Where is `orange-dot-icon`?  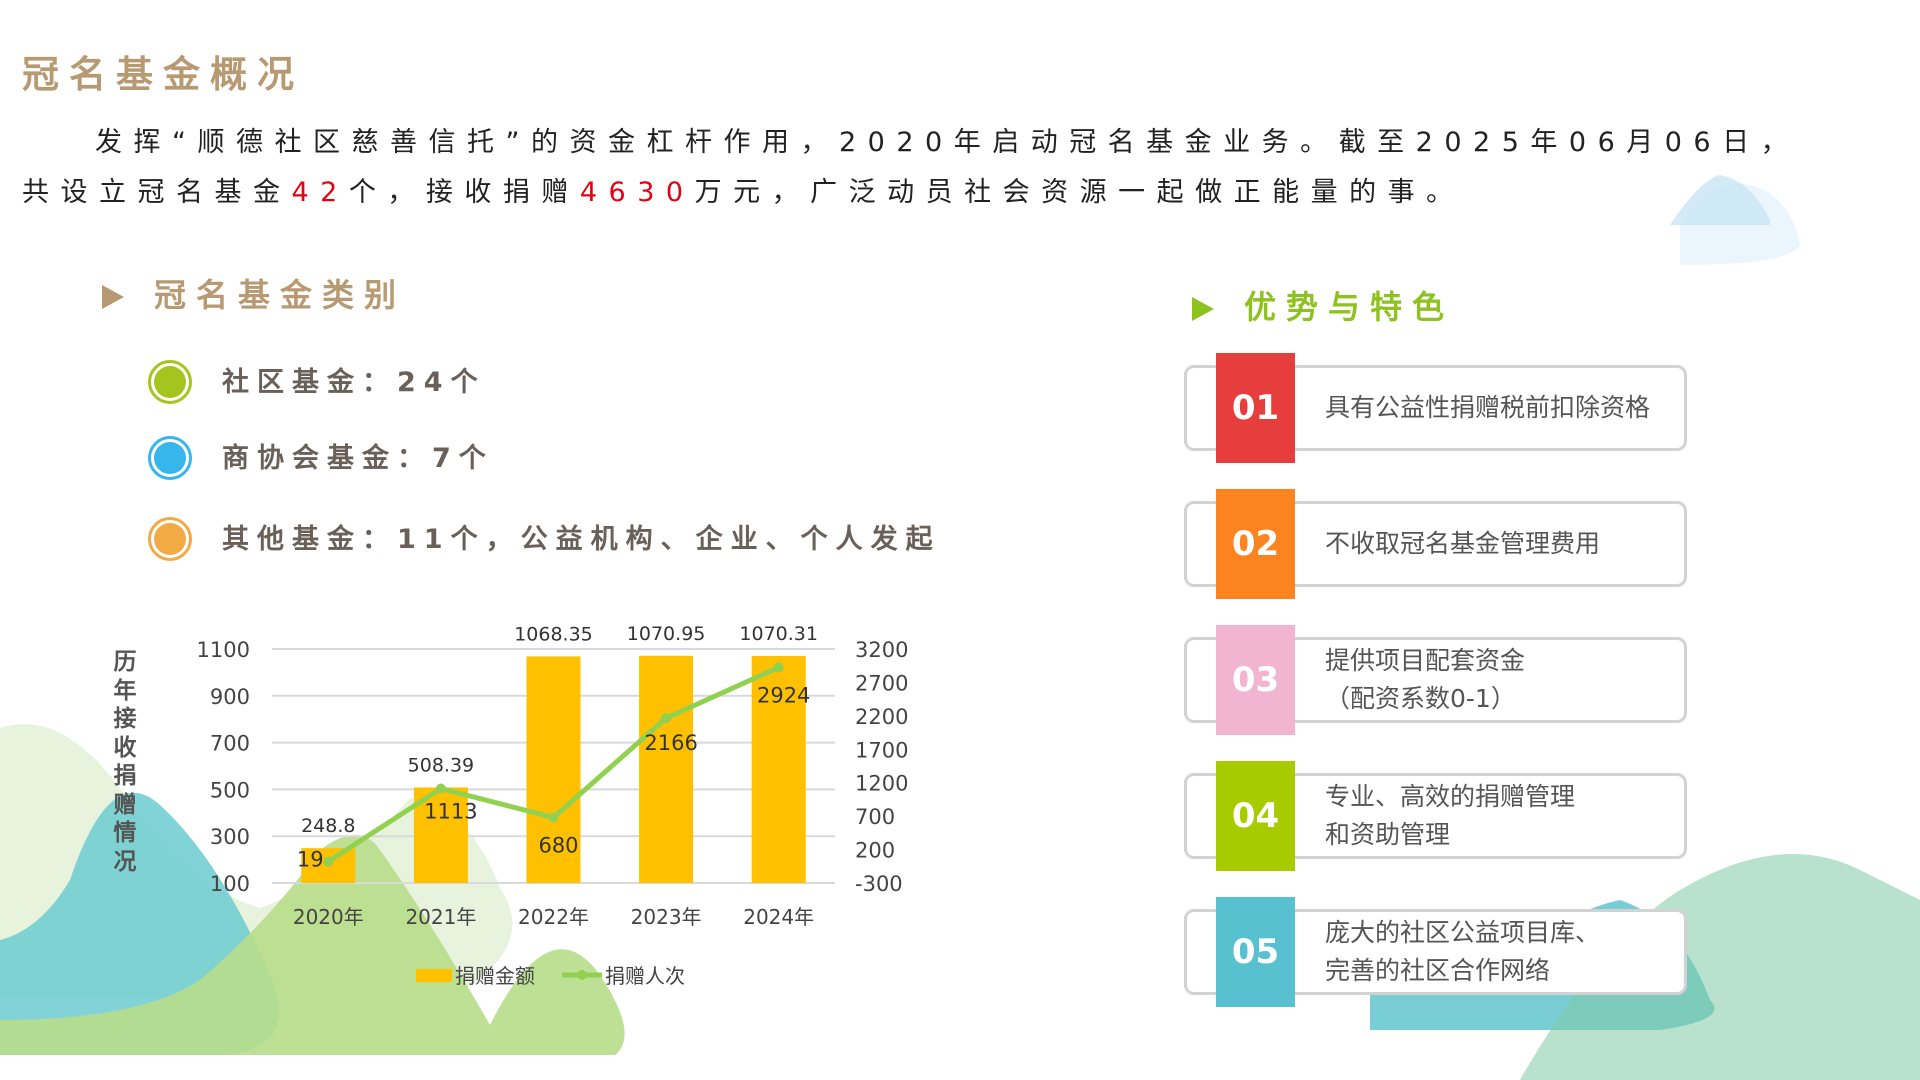 orange-dot-icon is located at coordinates (170, 539).